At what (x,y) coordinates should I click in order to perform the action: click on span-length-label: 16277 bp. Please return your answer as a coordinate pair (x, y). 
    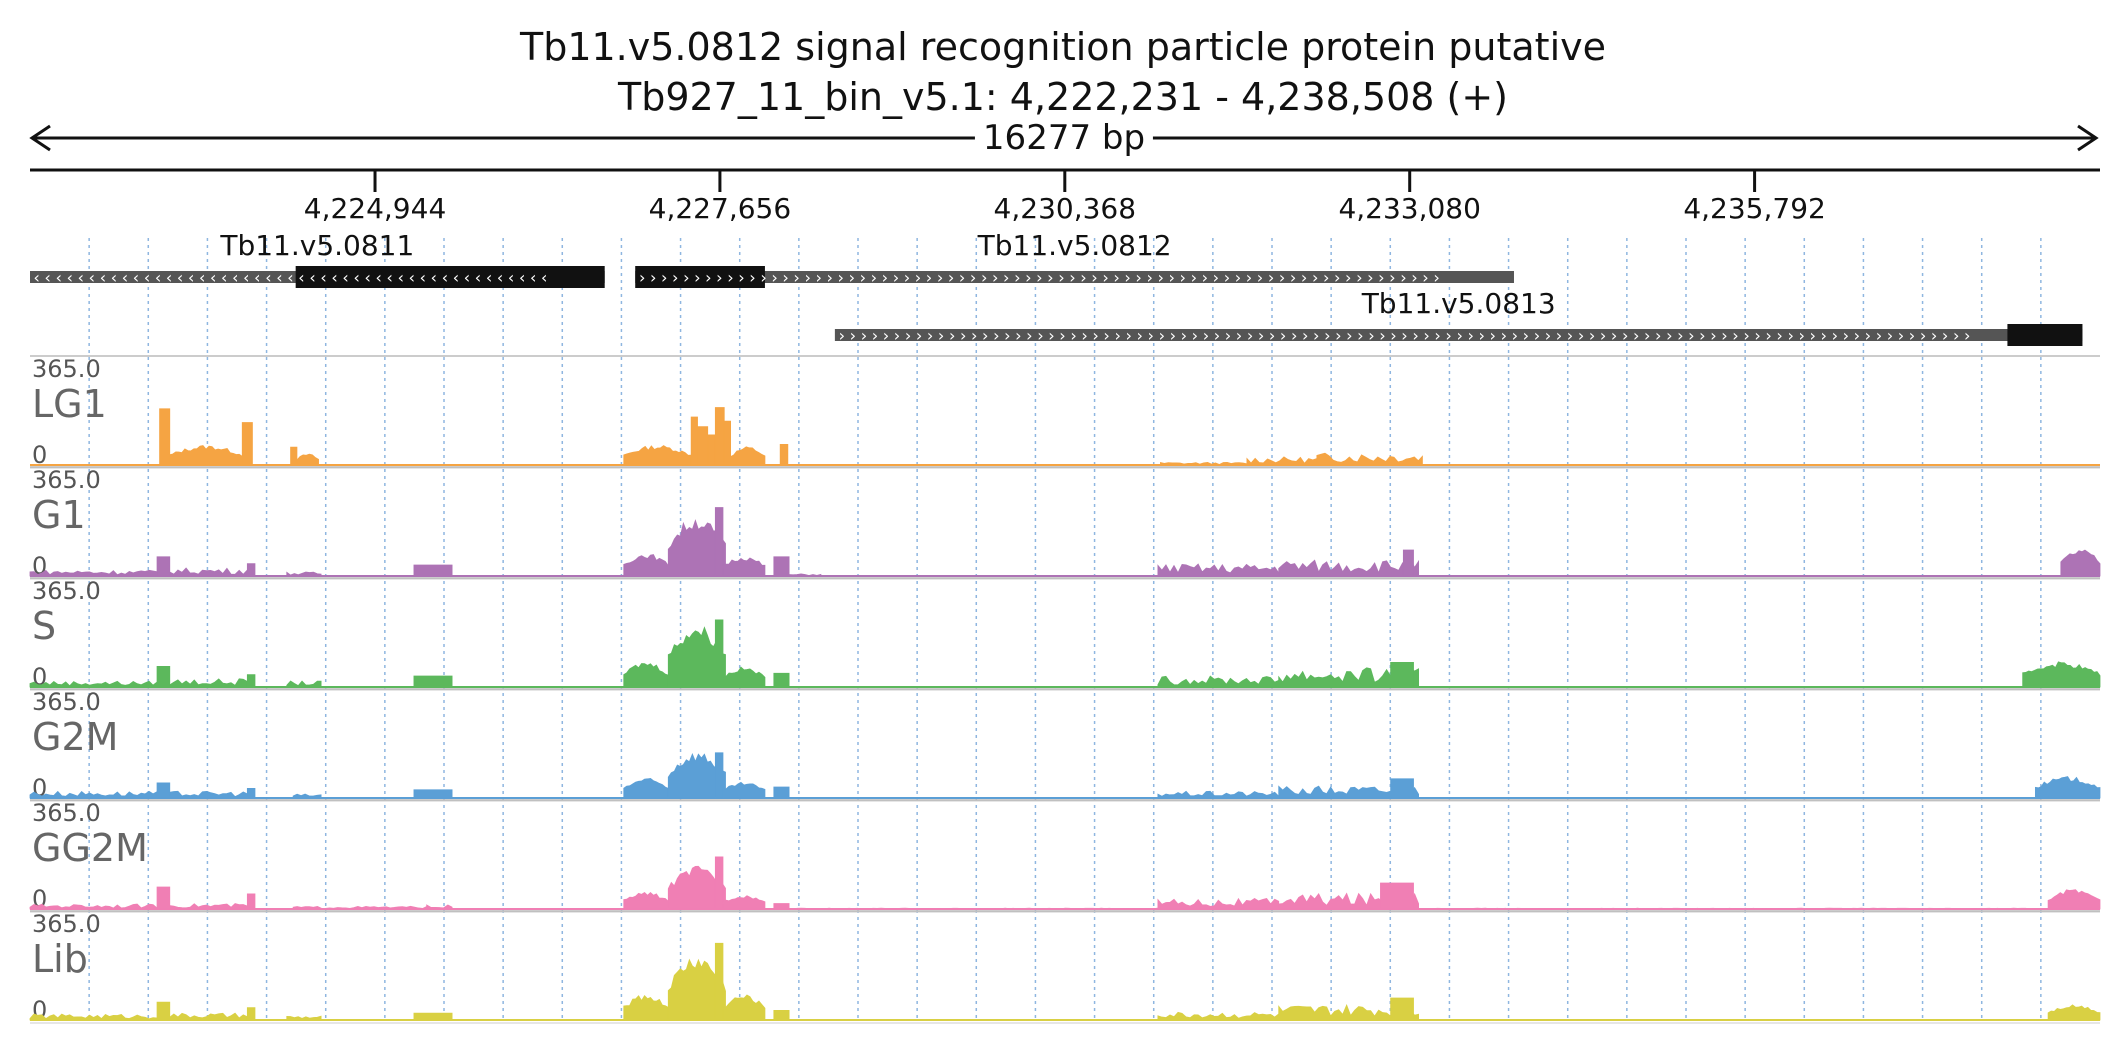
    Looking at the image, I should click on (1064, 138).